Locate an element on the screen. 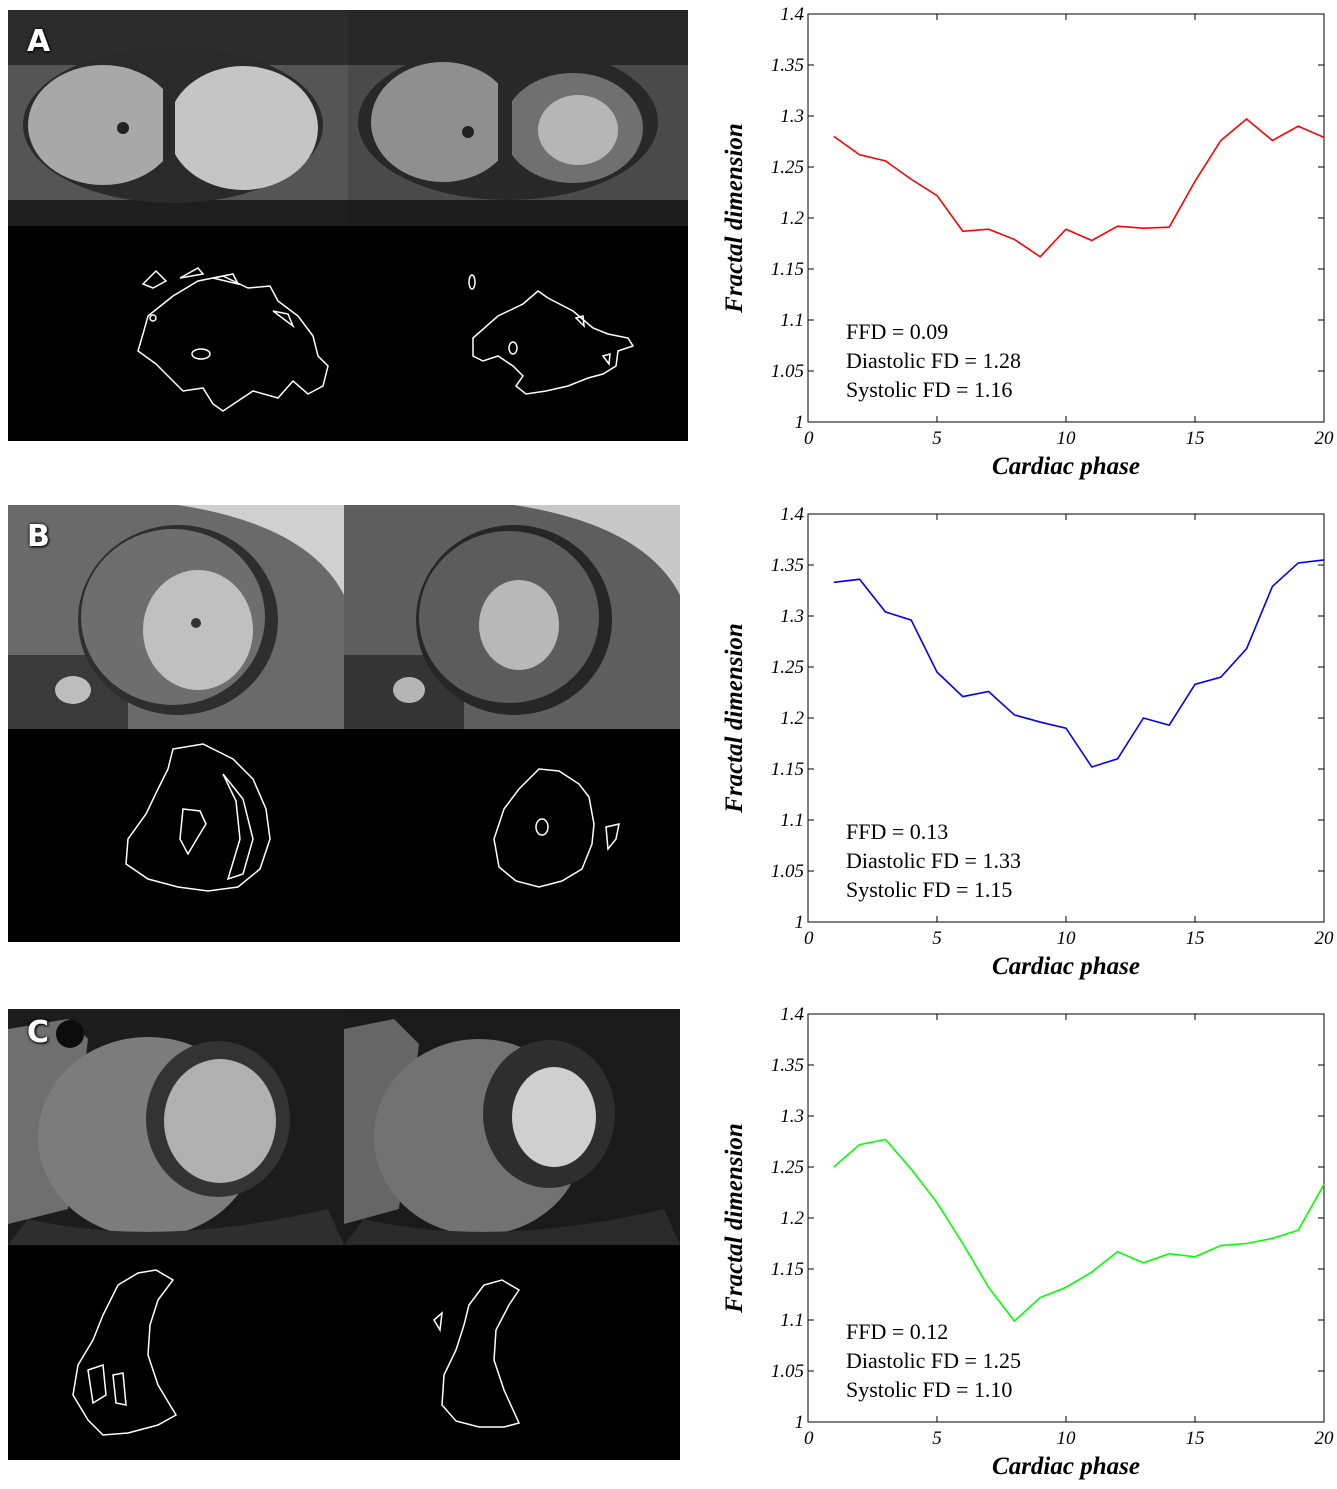 This screenshot has height=1489, width=1337. panel-letter-c: C is located at coordinates (38, 1032).